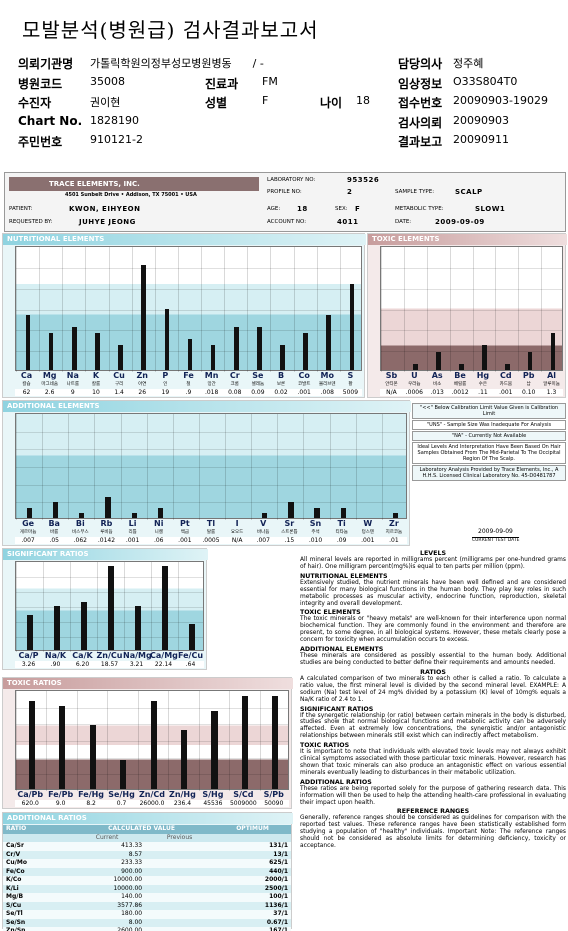 The width and height of the screenshot is (568, 931). What do you see at coordinates (212, 392) in the screenshot?
I see `element-value: .018` at bounding box center [212, 392].